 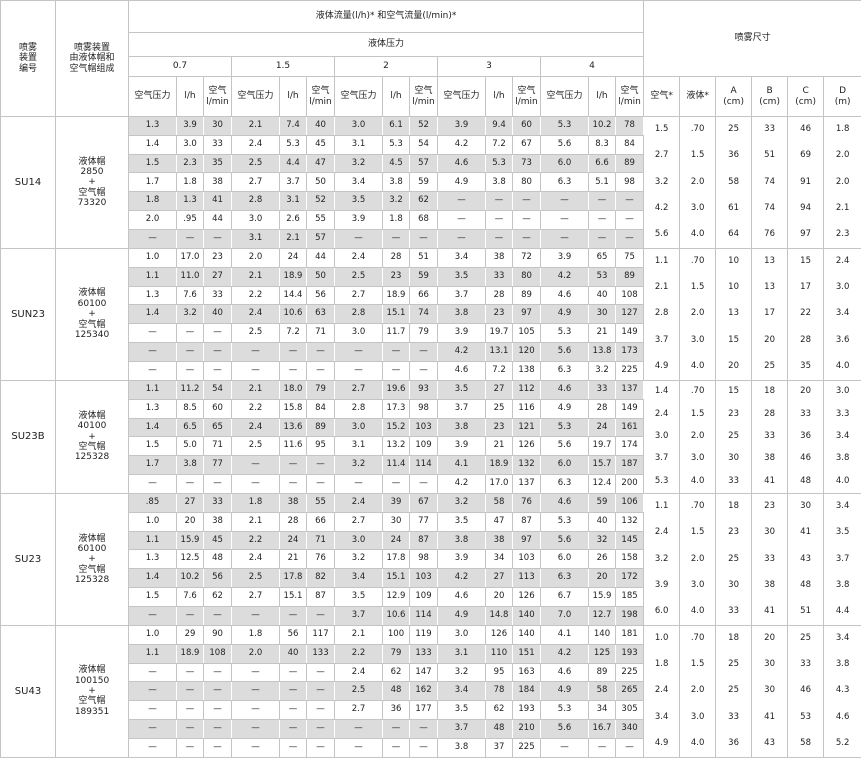 What do you see at coordinates (423, 182) in the screenshot?
I see `data-cell: 59` at bounding box center [423, 182].